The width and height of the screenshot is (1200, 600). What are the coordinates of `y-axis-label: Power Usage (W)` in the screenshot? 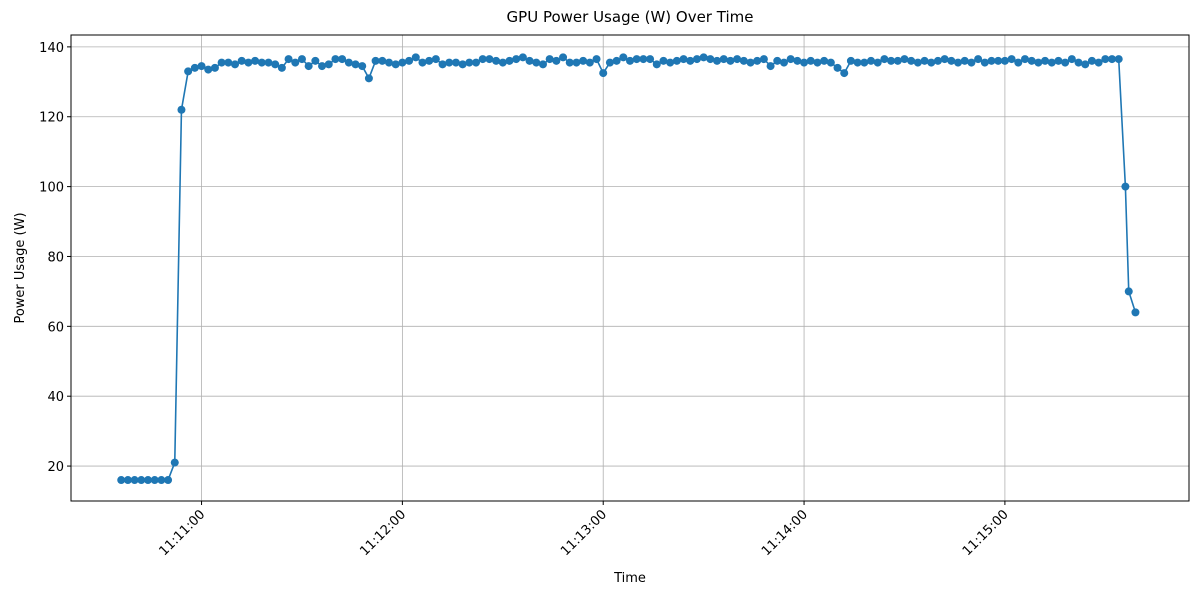 It's located at (20, 267).